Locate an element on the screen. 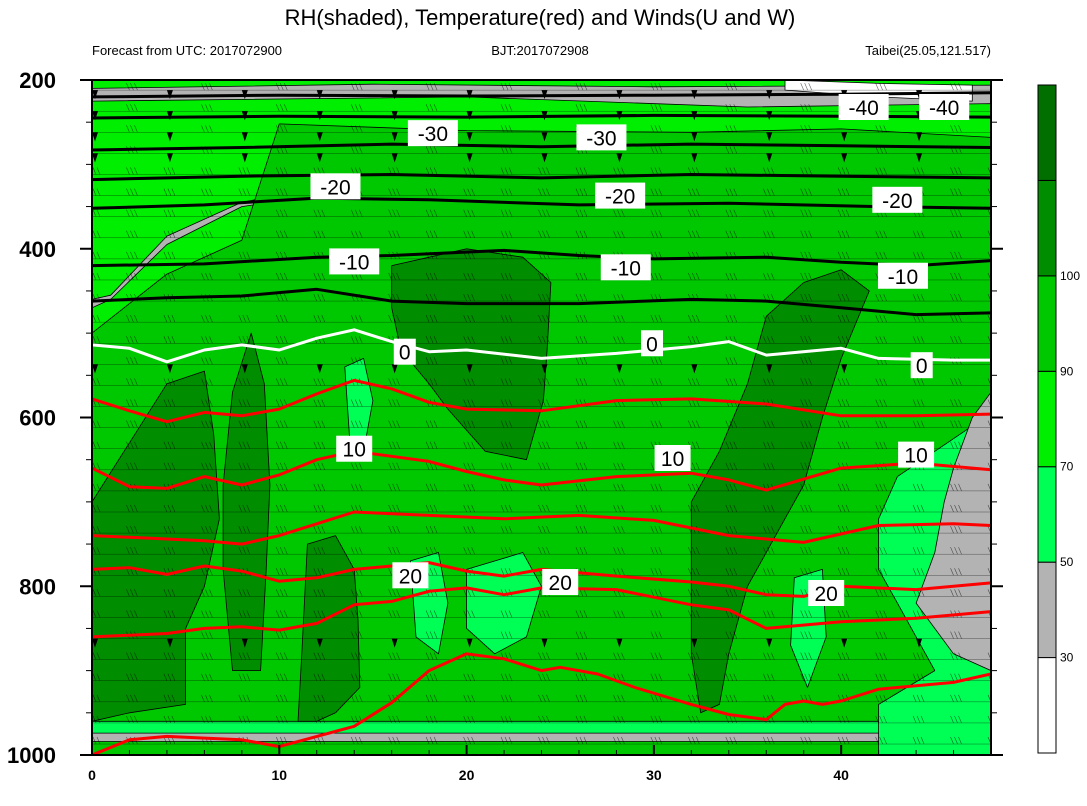 The height and width of the screenshot is (806, 1087). temperature-contour--30 is located at coordinates (541, 147).